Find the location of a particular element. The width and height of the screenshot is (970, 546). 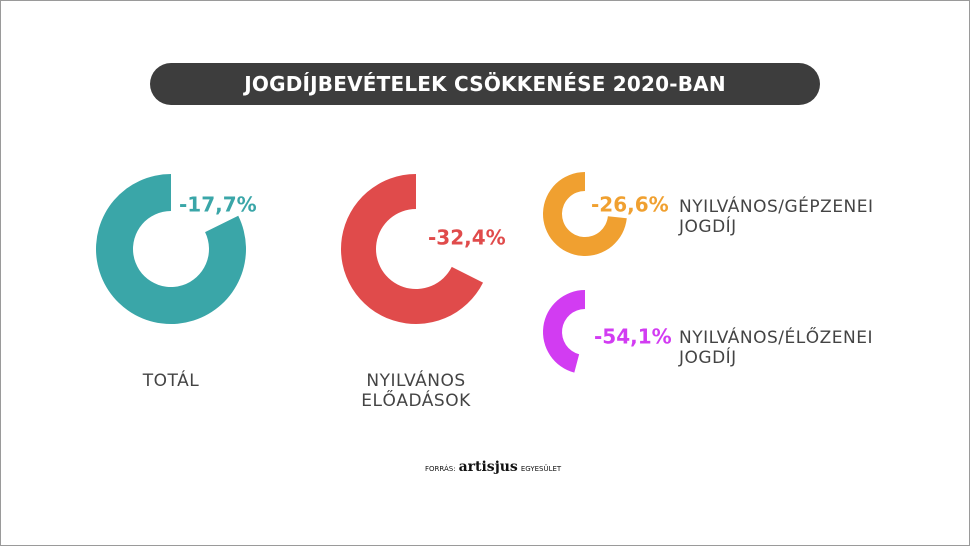

chart-title: JOGDÍJBEVÉTELEK CSÖKKENÉSE 2020-BAN is located at coordinates (485, 84).